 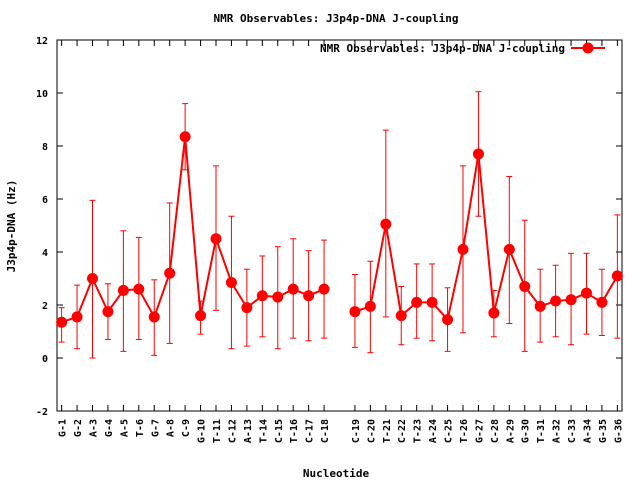 What do you see at coordinates (310, 431) in the screenshot?
I see `x-tick-label: C-17` at bounding box center [310, 431].